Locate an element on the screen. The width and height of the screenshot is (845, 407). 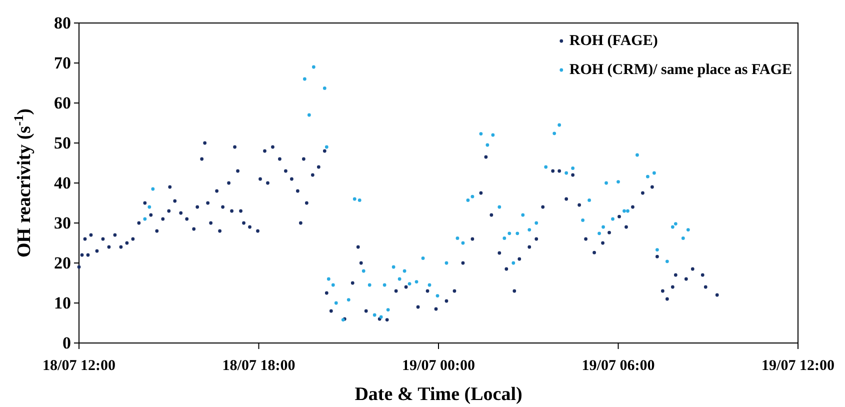
x-tick-label: 19/07 12:00 is located at coordinates (798, 366).